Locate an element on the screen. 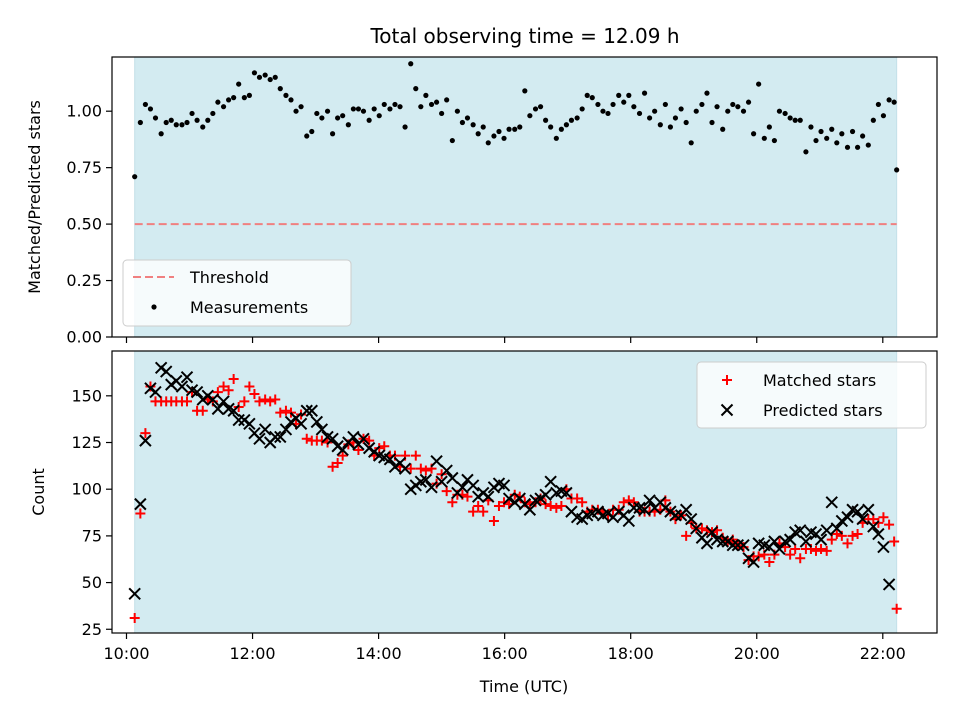  y-tick-label: 0.25 is located at coordinates (84, 280).